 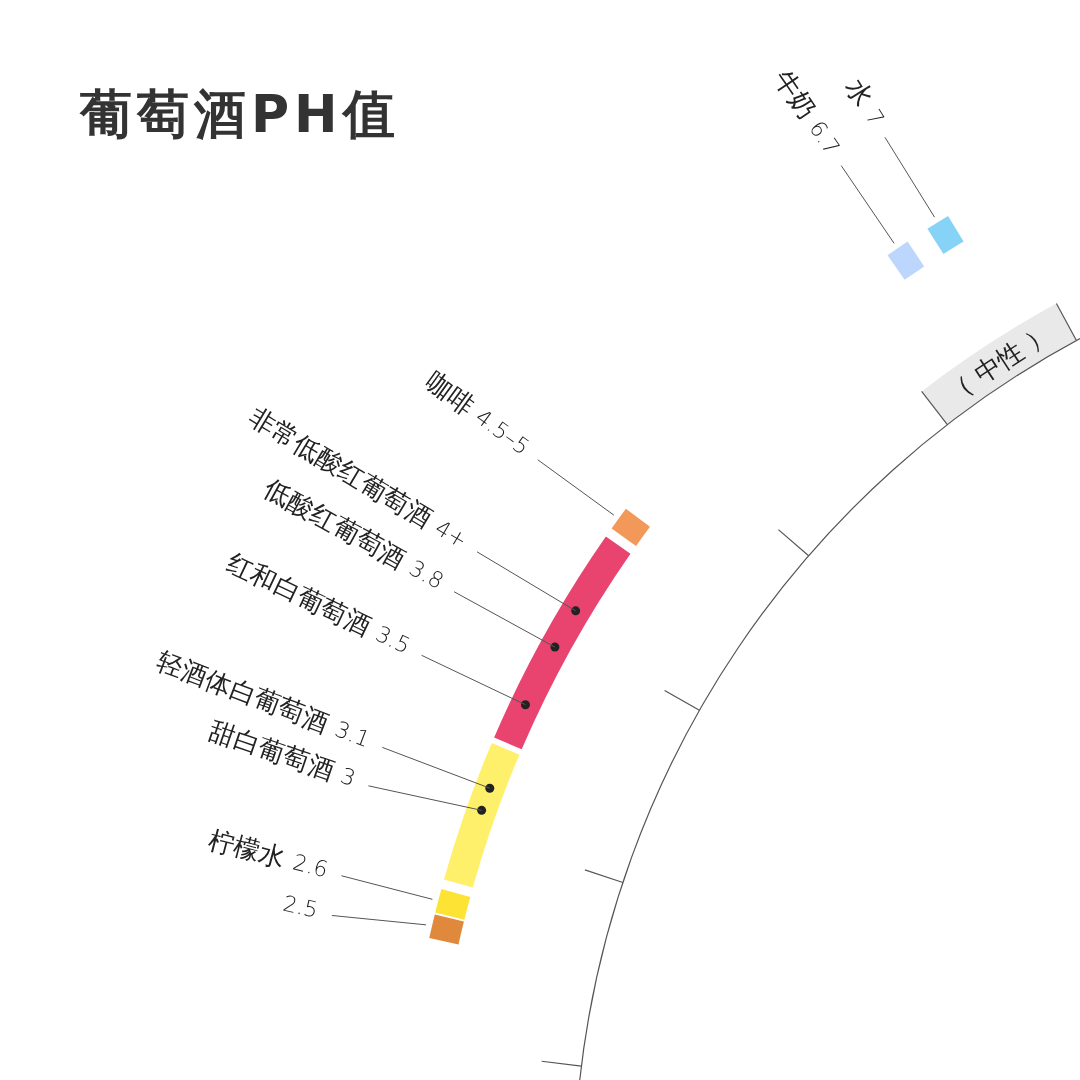 What do you see at coordinates (875, 118) in the screenshot?
I see `data-label: 7` at bounding box center [875, 118].